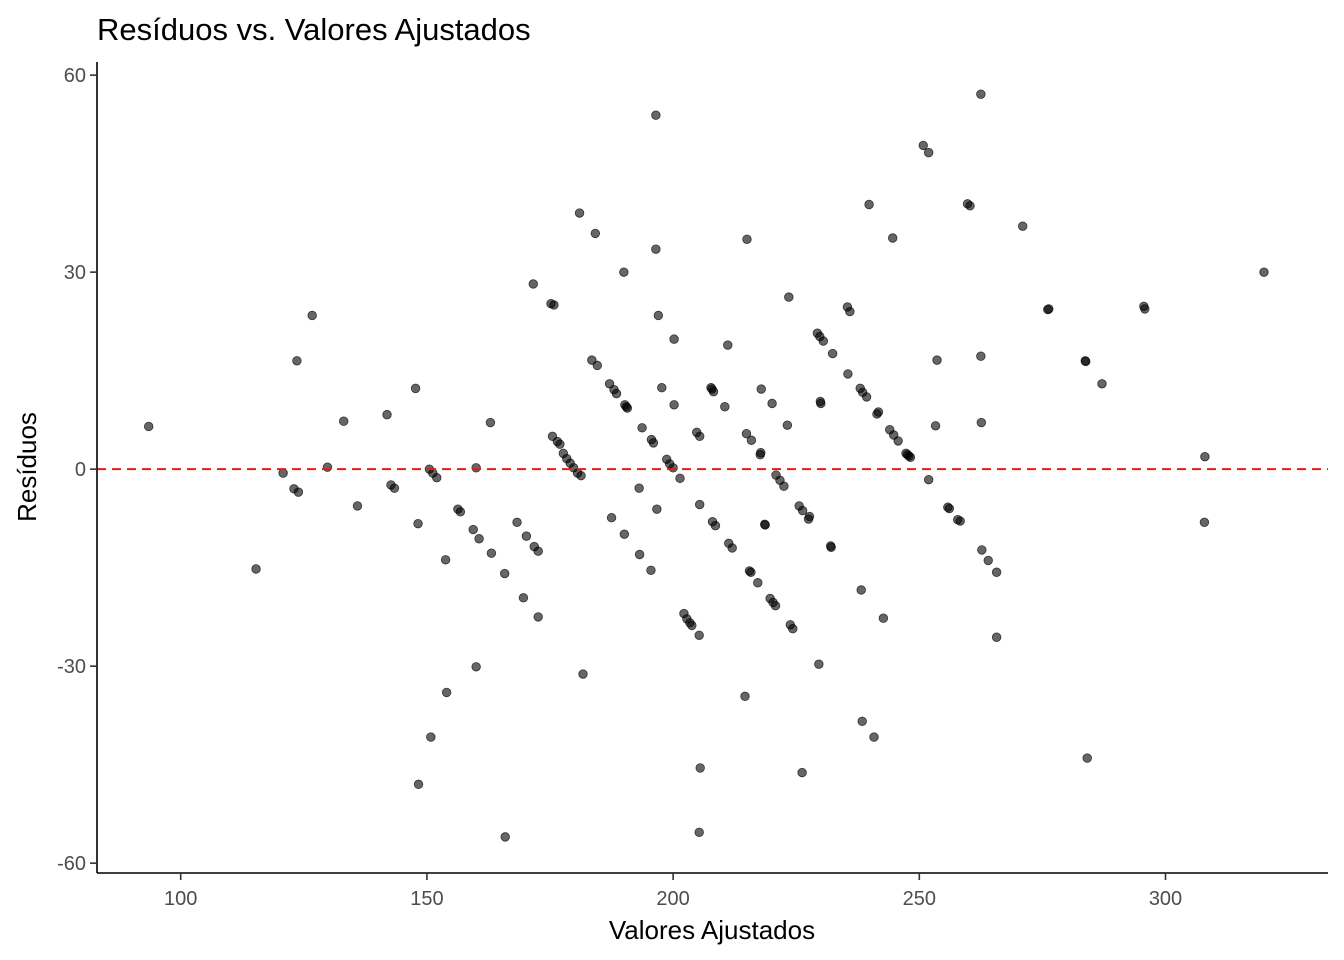  Describe the element at coordinates (672, 899) in the screenshot. I see `x-tick-label: 200` at that location.